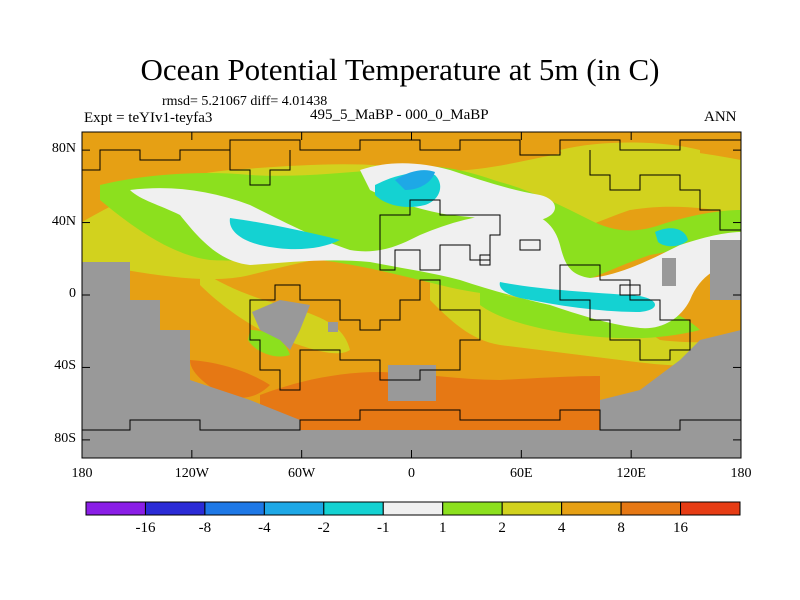 Image resolution: width=800 pixels, height=600 pixels. What do you see at coordinates (72, 293) in the screenshot?
I see `y-tick-label: 0` at bounding box center [72, 293].